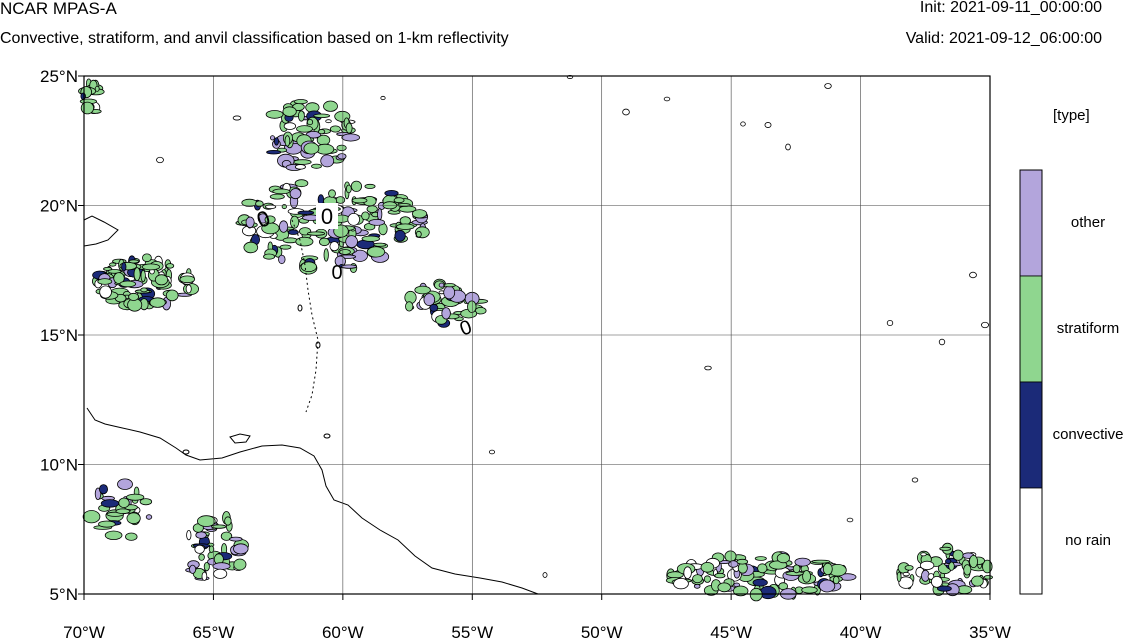 This screenshot has height=641, width=1128. What do you see at coordinates (336, 273) in the screenshot?
I see `contour-label-0c: 0` at bounding box center [336, 273].